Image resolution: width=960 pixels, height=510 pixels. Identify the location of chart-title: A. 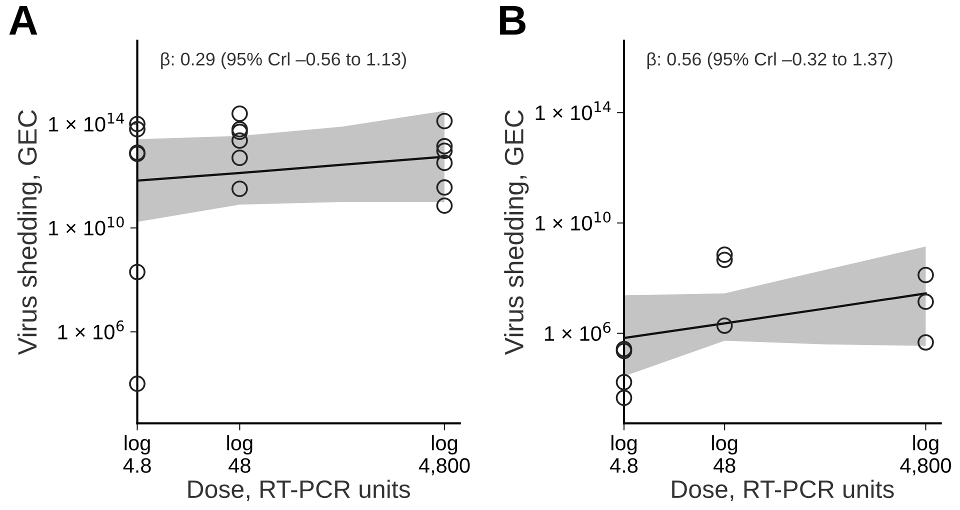
(23, 20).